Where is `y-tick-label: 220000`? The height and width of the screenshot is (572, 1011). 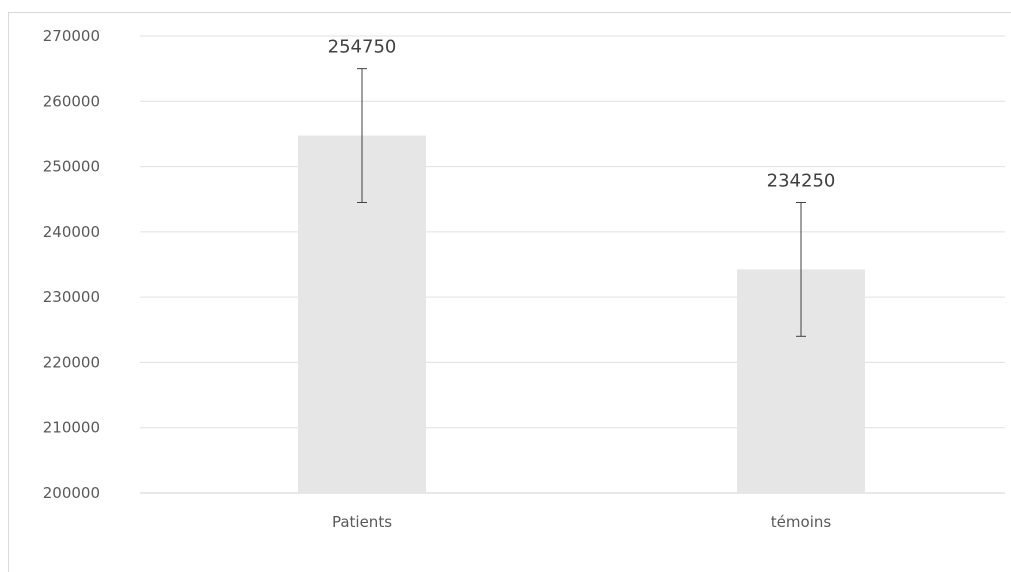 y-tick-label: 220000 is located at coordinates (71, 362).